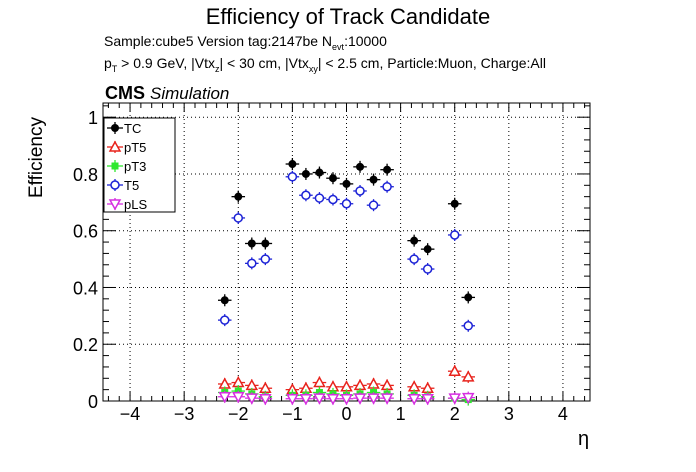  Describe the element at coordinates (93, 402) in the screenshot. I see `y-tick-label: 0` at that location.